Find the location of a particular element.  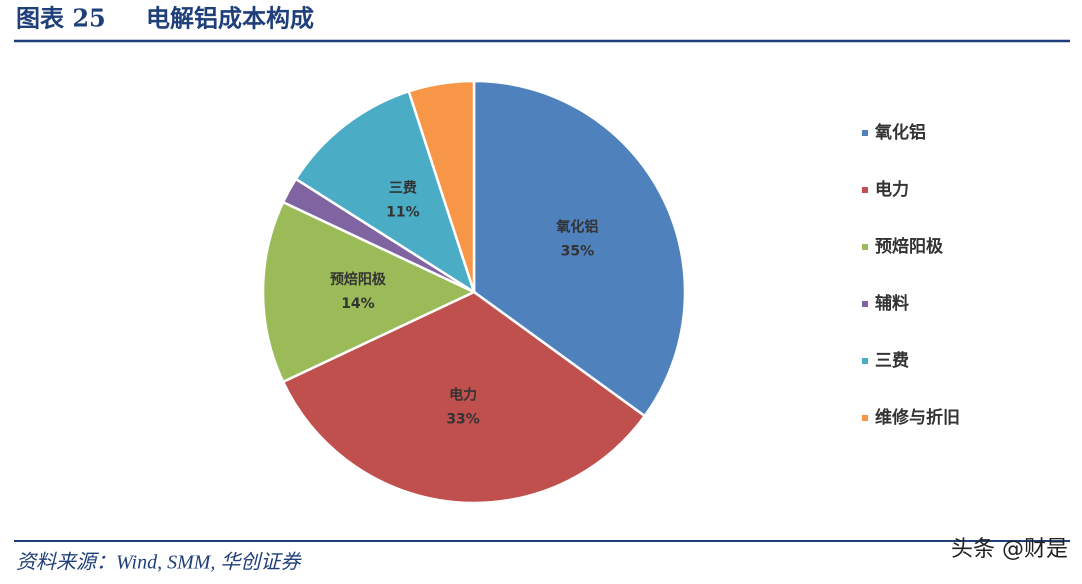

watermark: 头条 @财是 is located at coordinates (1009, 549).